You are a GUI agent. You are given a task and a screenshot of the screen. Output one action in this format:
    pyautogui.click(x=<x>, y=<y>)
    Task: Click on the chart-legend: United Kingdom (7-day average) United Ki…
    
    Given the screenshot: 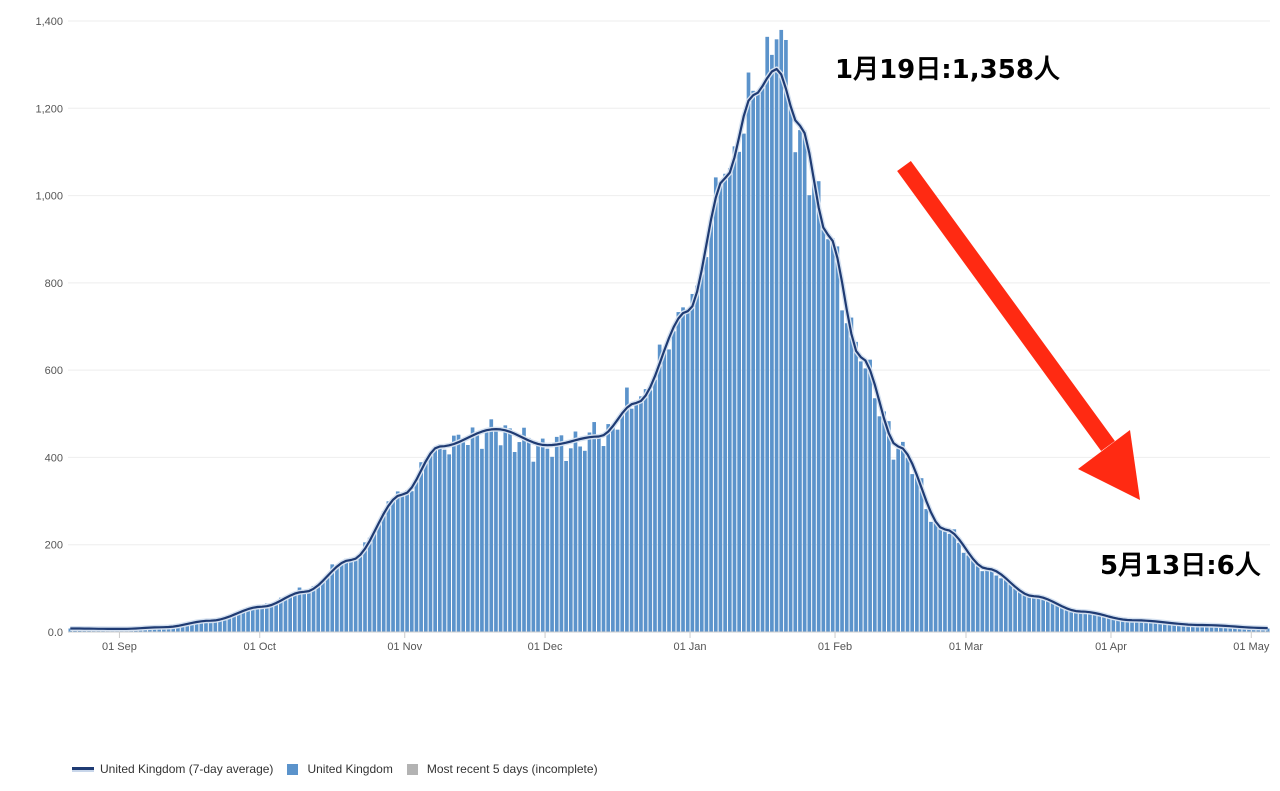 What is the action you would take?
    pyautogui.click(x=342, y=769)
    